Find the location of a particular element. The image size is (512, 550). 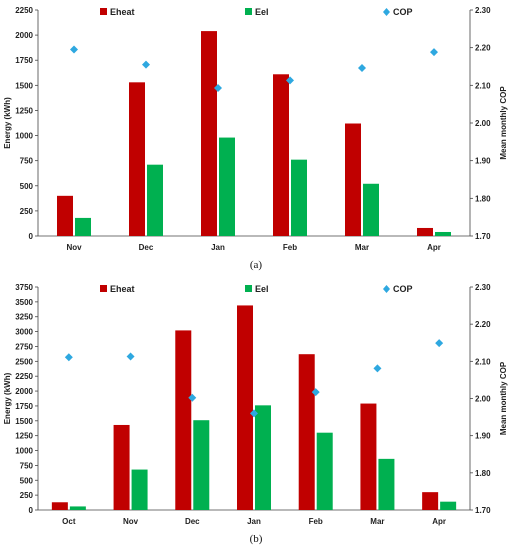

y-tick-label: 3000 is located at coordinates (24, 332).